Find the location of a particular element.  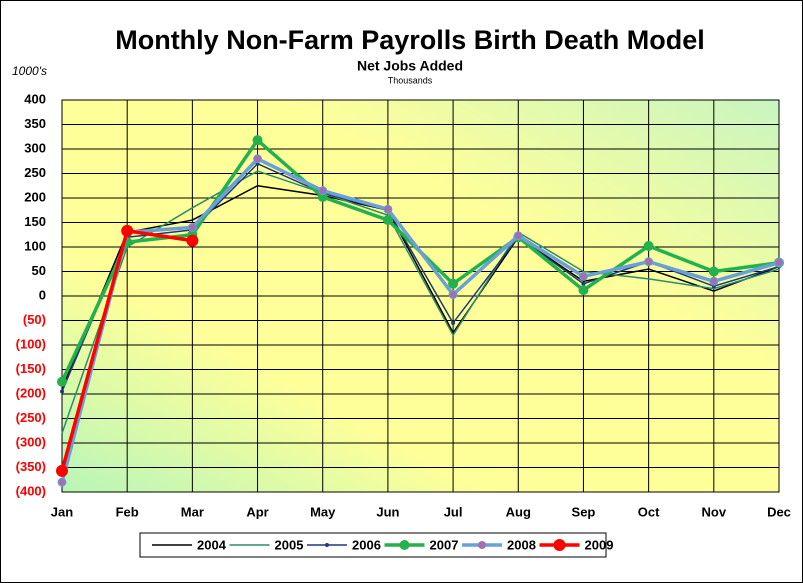

x-tick-label: Dec is located at coordinates (779, 511).